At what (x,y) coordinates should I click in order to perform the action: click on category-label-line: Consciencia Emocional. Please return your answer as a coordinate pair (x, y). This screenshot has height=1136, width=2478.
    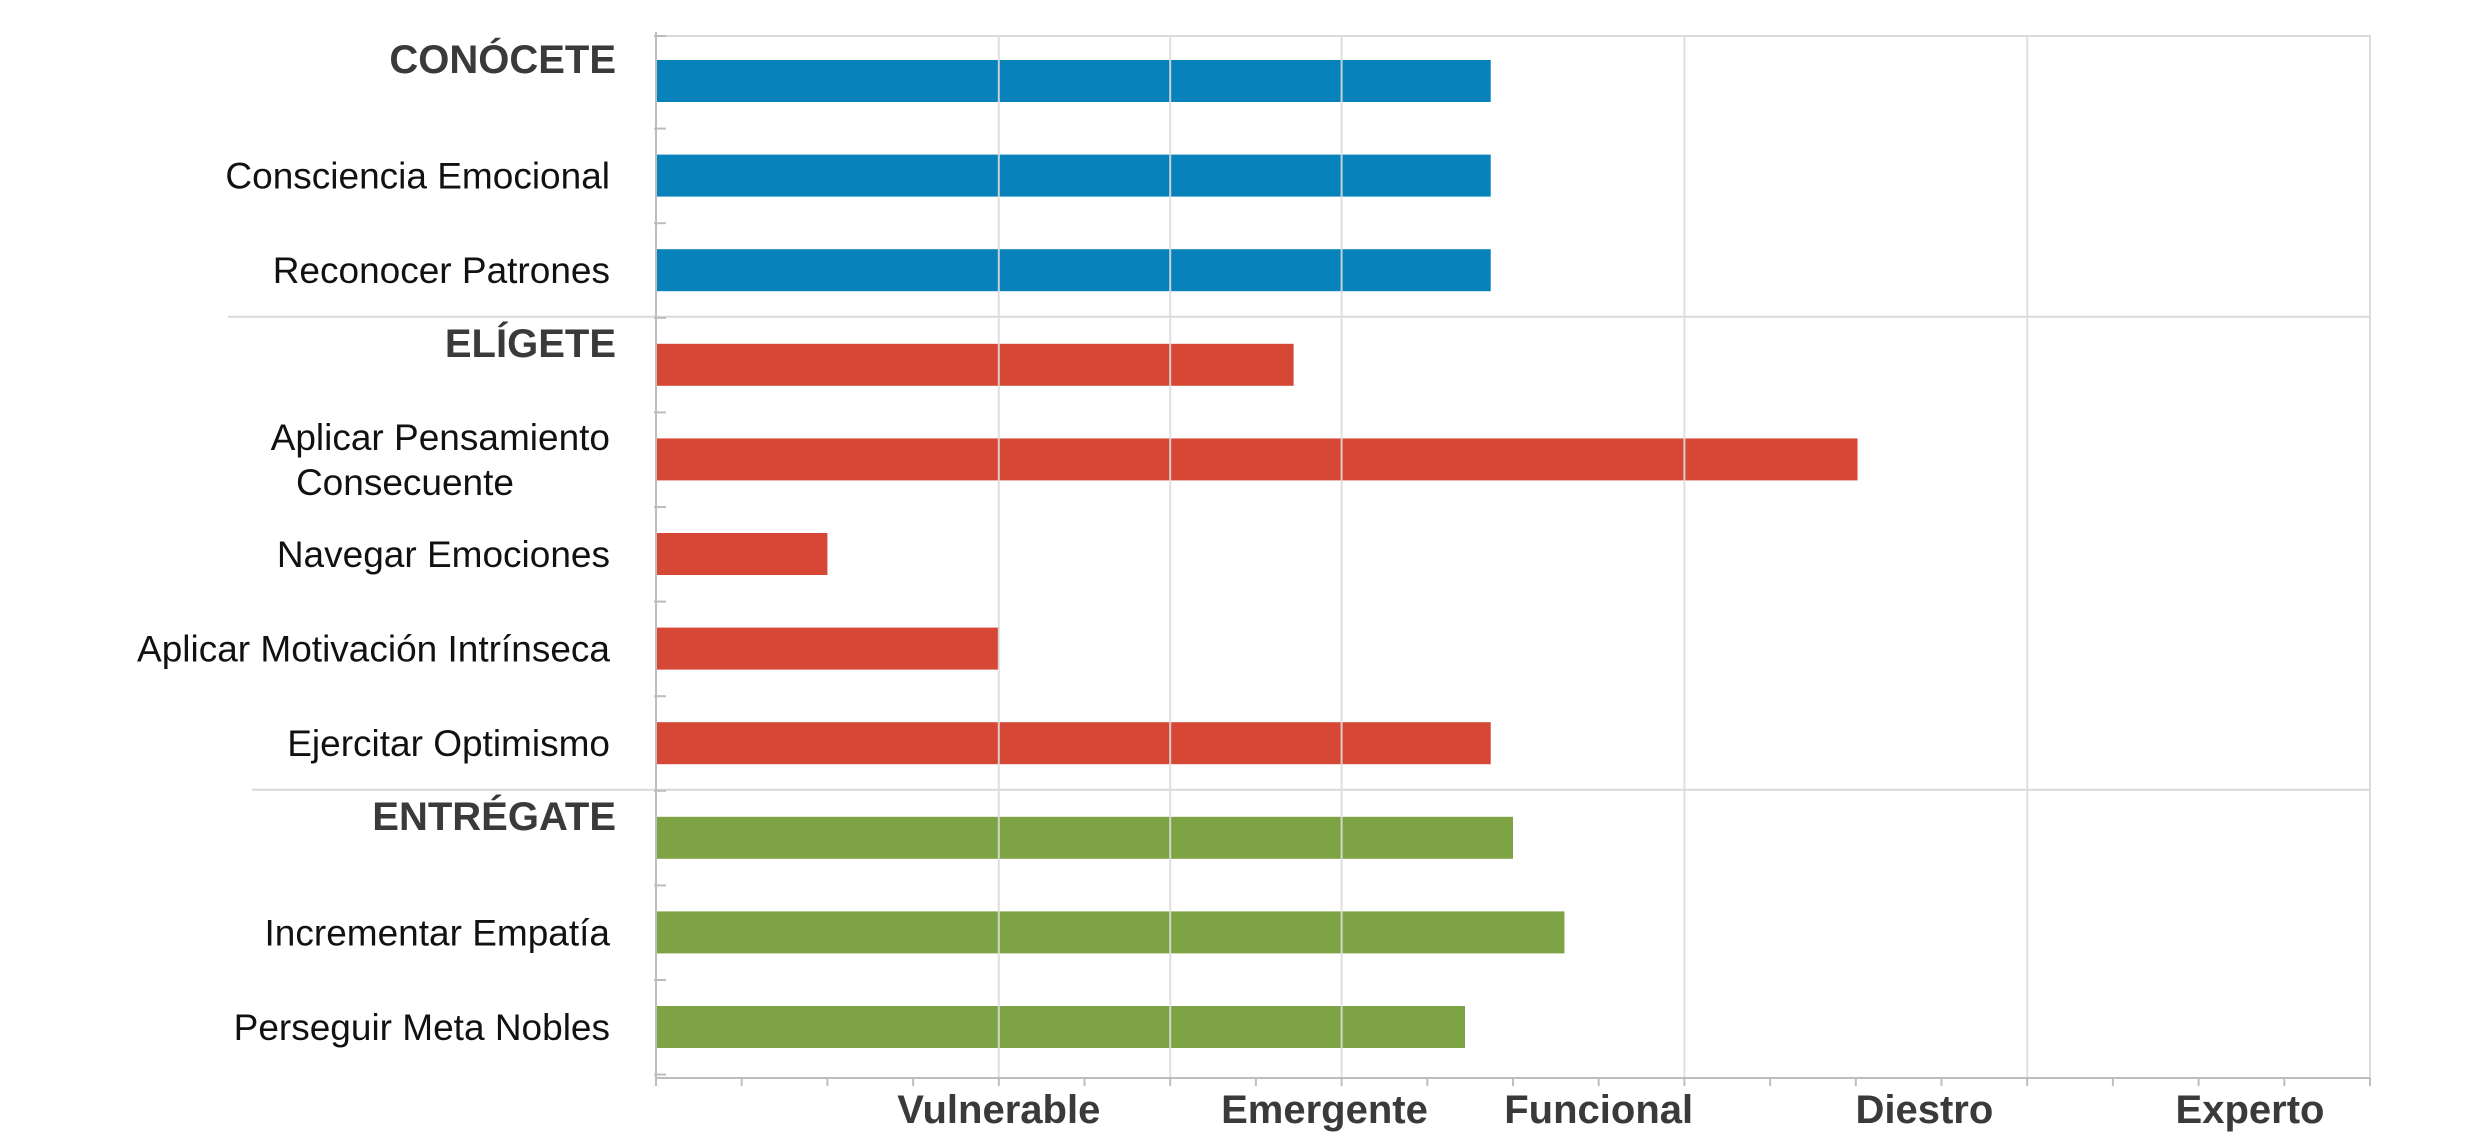
    Looking at the image, I should click on (417, 176).